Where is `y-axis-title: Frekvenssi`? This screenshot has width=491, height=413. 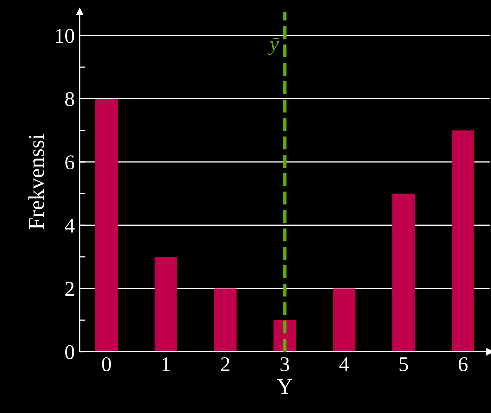
y-axis-title: Frekvenssi is located at coordinates (36, 182).